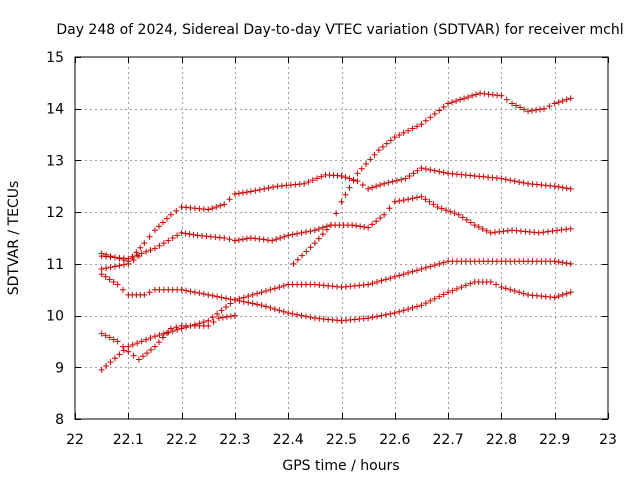 The height and width of the screenshot is (480, 640). Describe the element at coordinates (55, 110) in the screenshot. I see `y-tick-label: 14` at that location.